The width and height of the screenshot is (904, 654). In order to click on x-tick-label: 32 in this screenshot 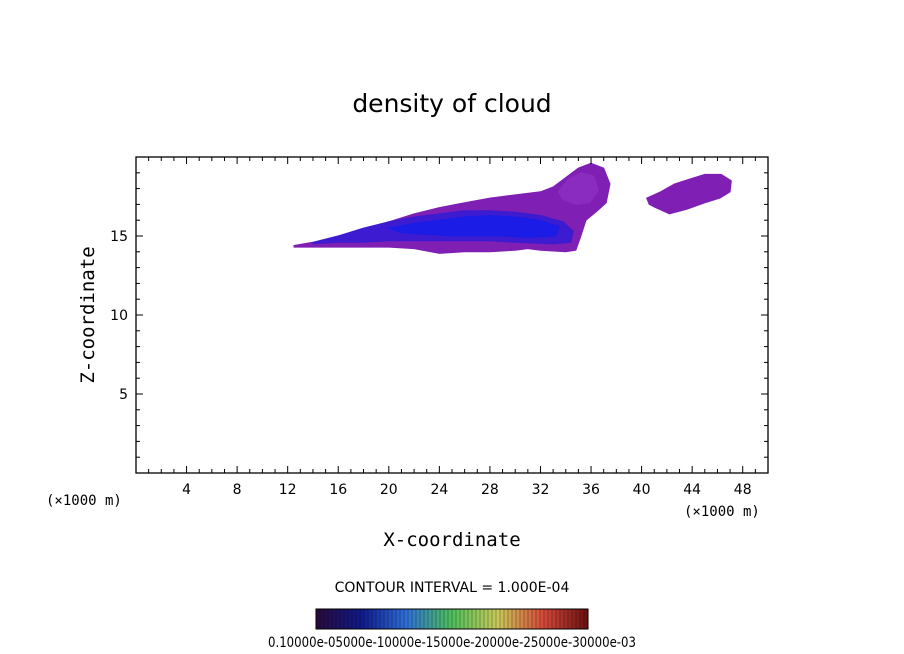, I will do `click(541, 490)`.